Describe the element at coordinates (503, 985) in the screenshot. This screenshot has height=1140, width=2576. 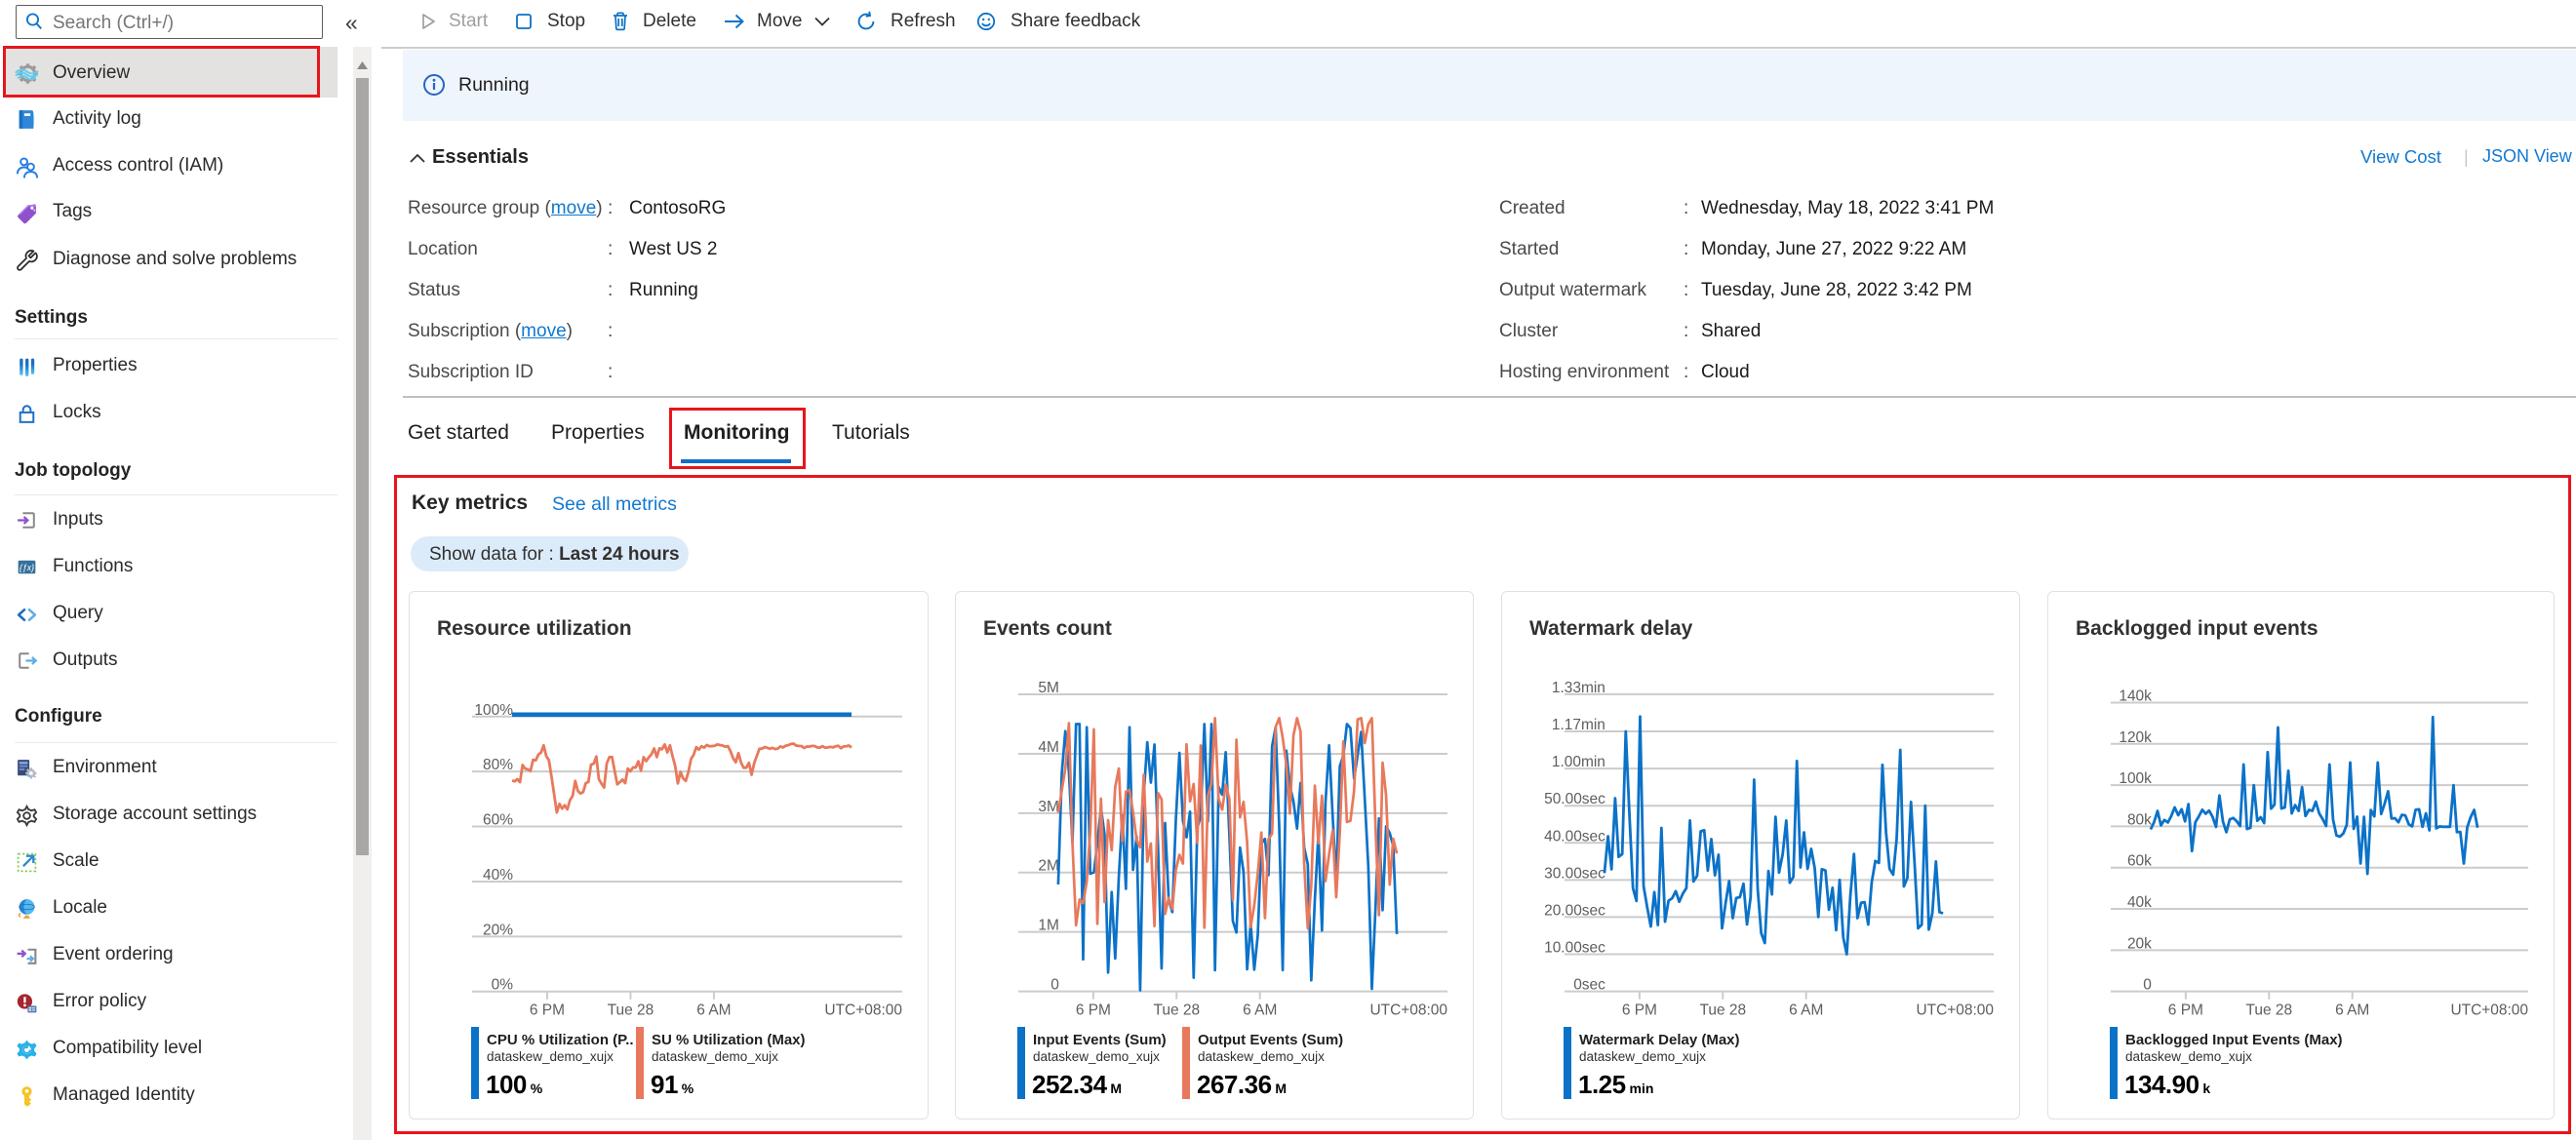
I see `svg-text: 0%` at that location.